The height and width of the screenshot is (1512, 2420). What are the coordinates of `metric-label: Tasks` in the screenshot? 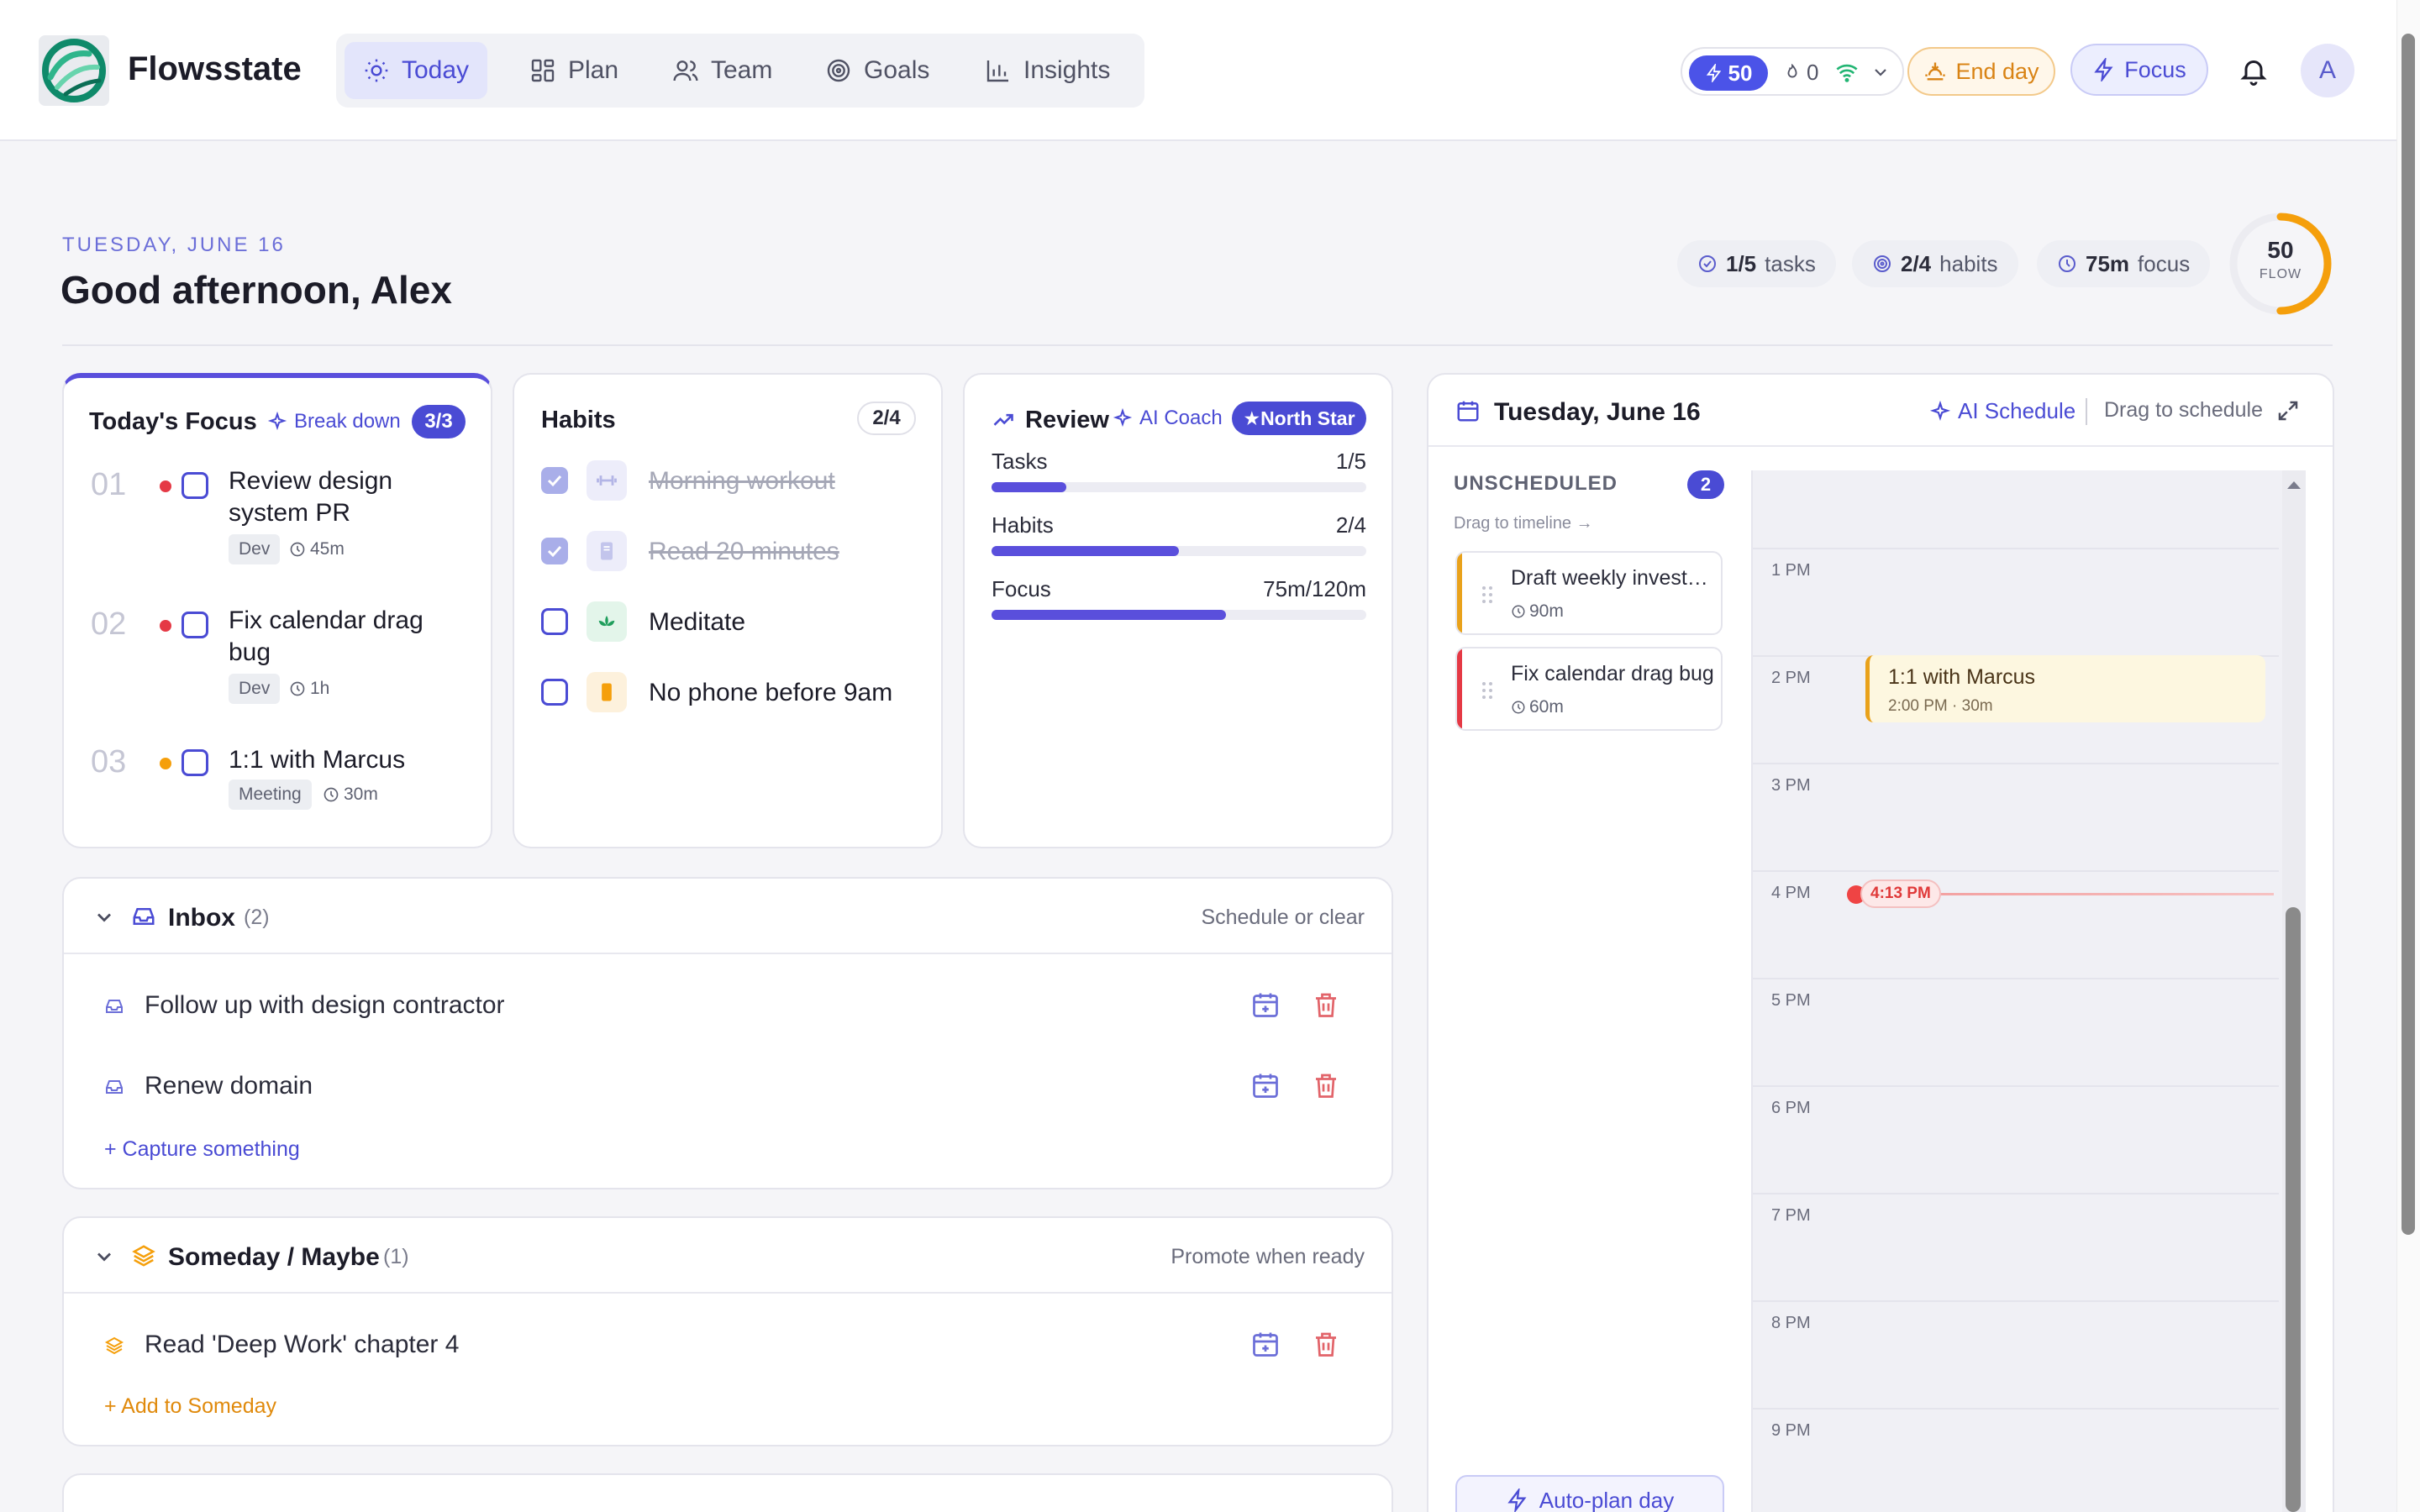 It's located at (1020, 461).